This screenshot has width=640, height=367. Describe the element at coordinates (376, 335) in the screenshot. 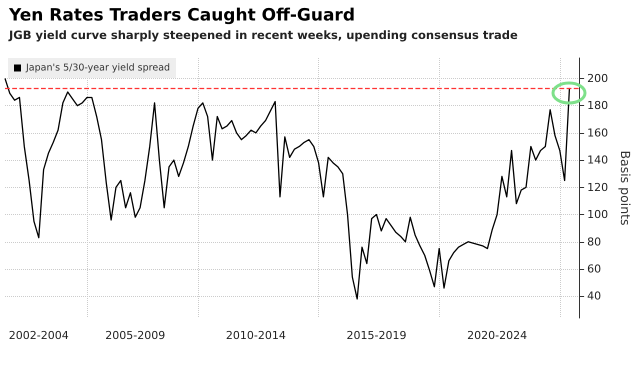

I see `x-tick-label: 2015-2019` at that location.